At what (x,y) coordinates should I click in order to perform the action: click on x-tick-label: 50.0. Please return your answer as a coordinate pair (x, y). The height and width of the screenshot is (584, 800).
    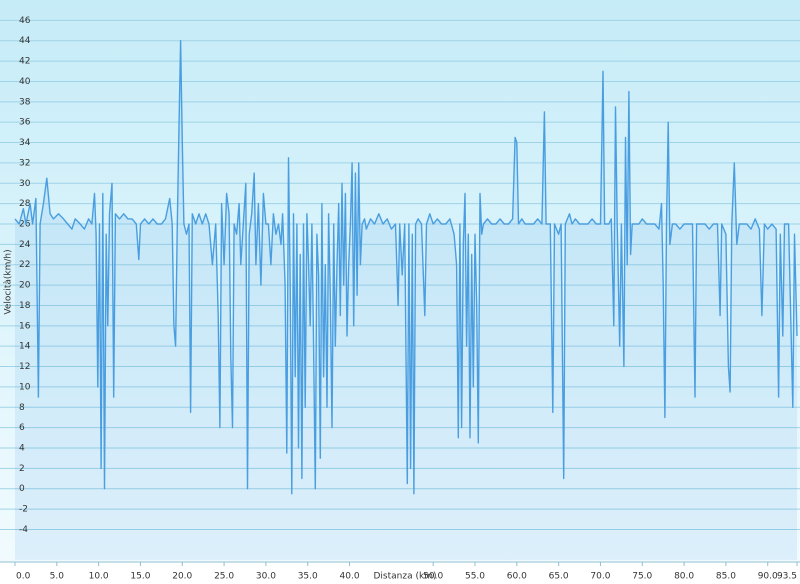
    Looking at the image, I should click on (433, 577).